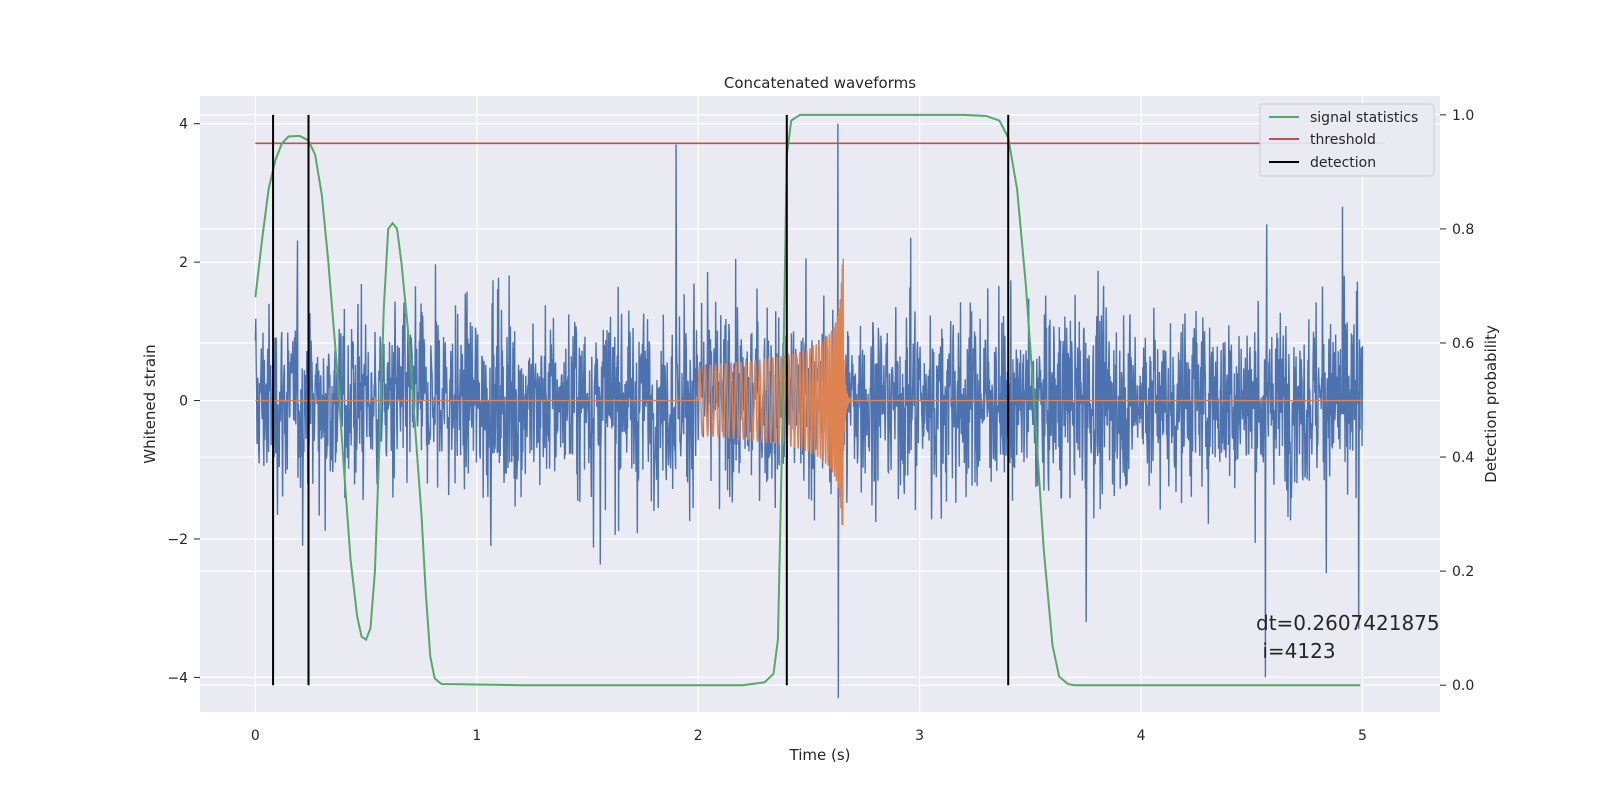  Describe the element at coordinates (1463, 686) in the screenshot. I see `y2-tick-label: 0.0` at that location.